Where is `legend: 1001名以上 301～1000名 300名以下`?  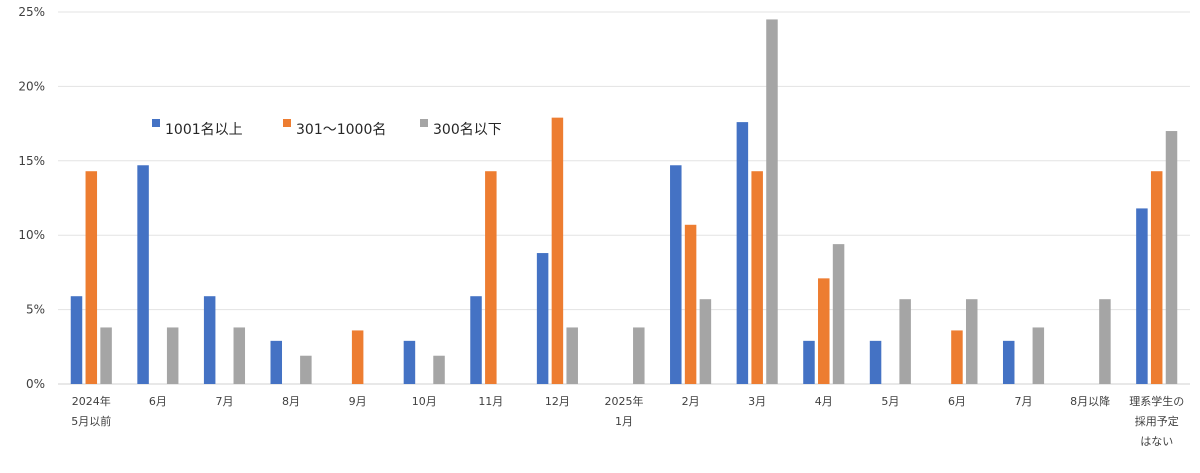
legend: 1001名以上 301～1000名 300名以下 is located at coordinates (327, 128).